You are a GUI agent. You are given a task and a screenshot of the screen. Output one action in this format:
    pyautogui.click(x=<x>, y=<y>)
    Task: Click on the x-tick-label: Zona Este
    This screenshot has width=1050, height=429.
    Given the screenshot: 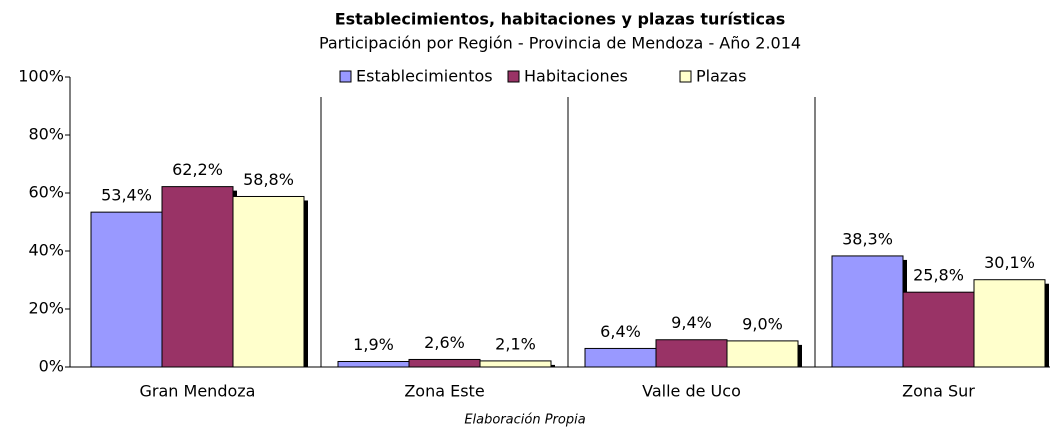 What is the action you would take?
    pyautogui.click(x=444, y=391)
    